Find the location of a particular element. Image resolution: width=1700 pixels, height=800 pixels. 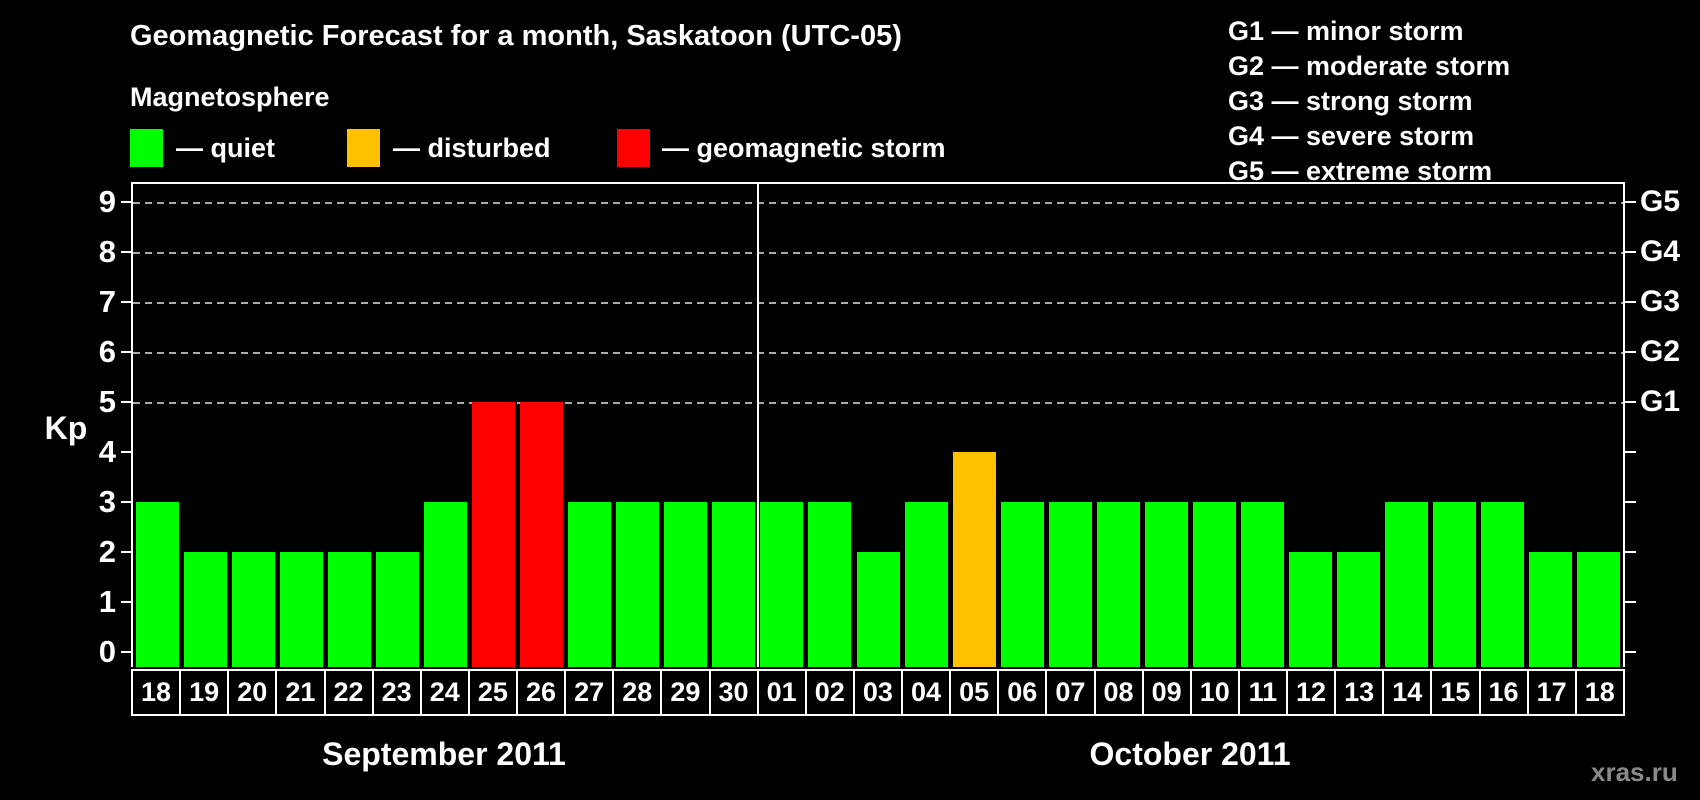

storm-scale-item-g3: G3 — strong storm is located at coordinates (1350, 101).